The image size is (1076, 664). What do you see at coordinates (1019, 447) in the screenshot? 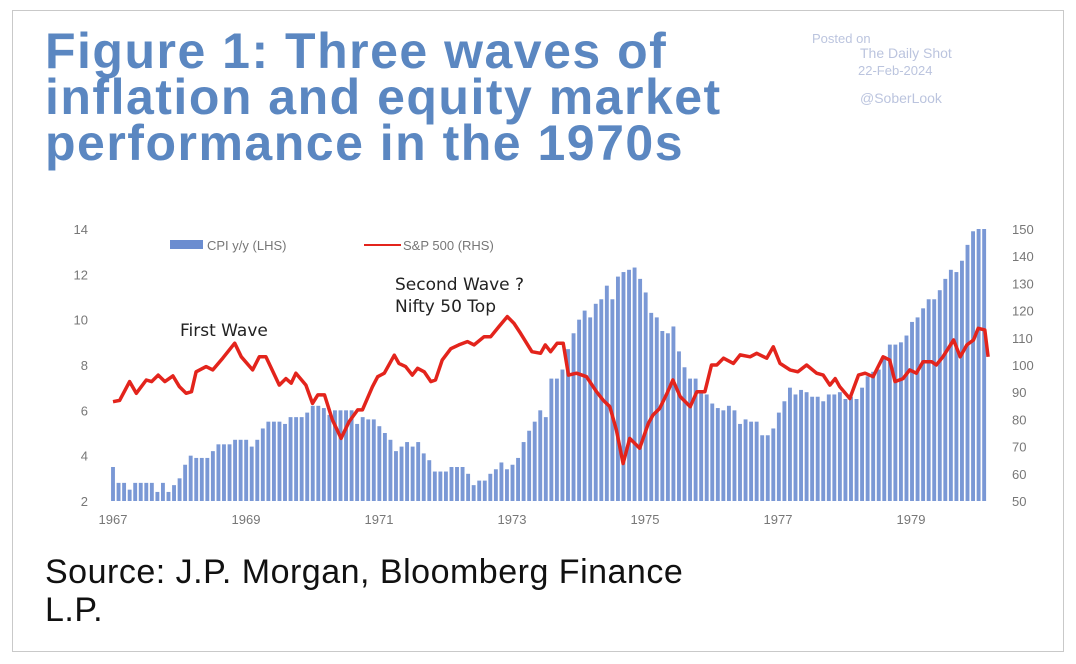
I see `right-axis-tick: 70` at bounding box center [1019, 447].